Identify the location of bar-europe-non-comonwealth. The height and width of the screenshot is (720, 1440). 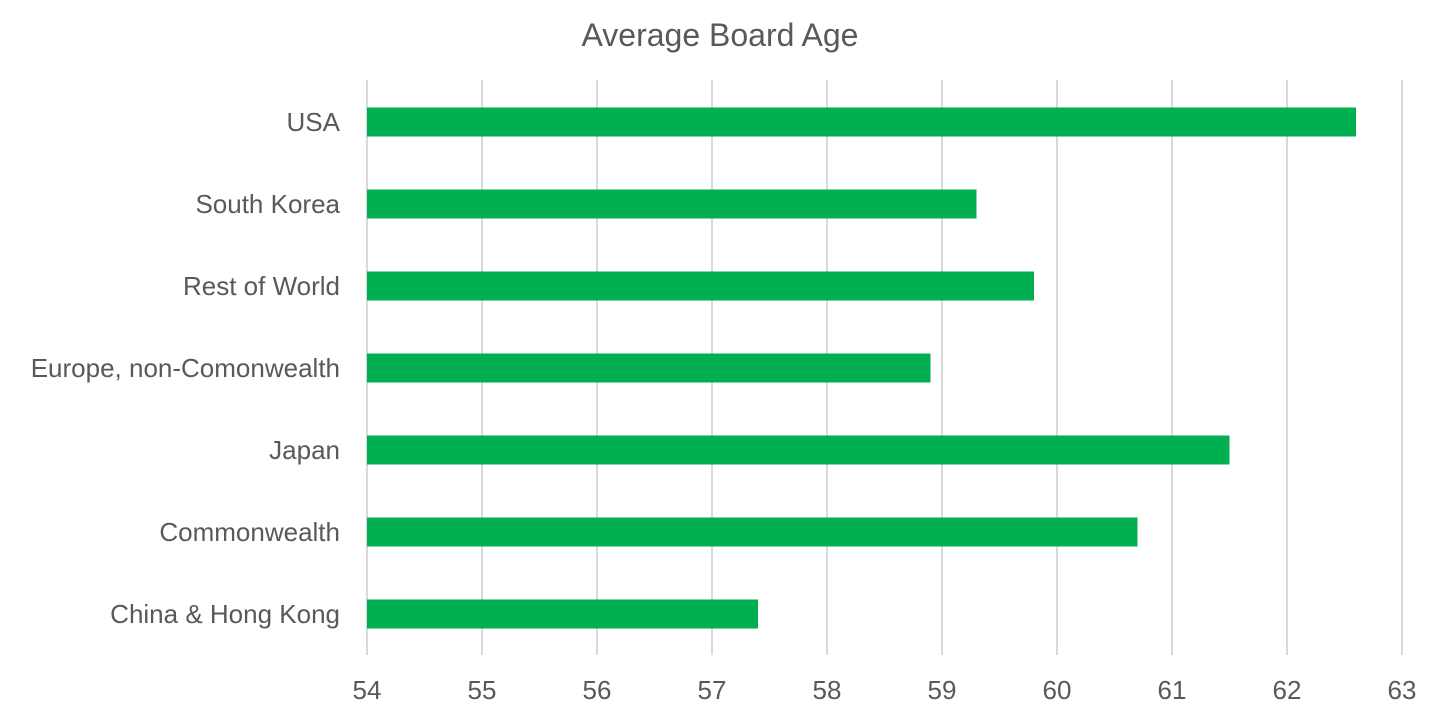
(649, 368).